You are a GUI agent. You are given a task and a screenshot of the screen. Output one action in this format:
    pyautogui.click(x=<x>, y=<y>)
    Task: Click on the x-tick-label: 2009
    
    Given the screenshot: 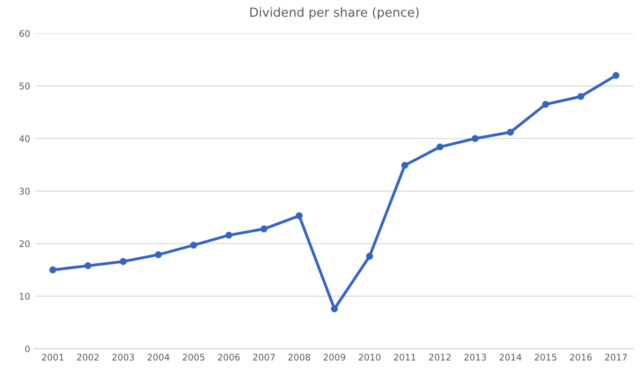 What is the action you would take?
    pyautogui.click(x=335, y=357)
    